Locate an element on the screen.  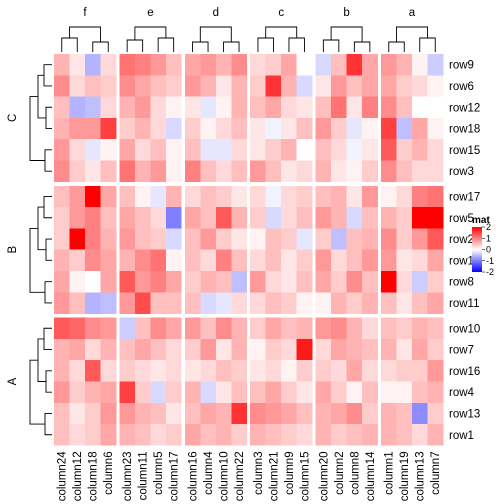
legend-tick-label: 1 is located at coordinates (488, 238).